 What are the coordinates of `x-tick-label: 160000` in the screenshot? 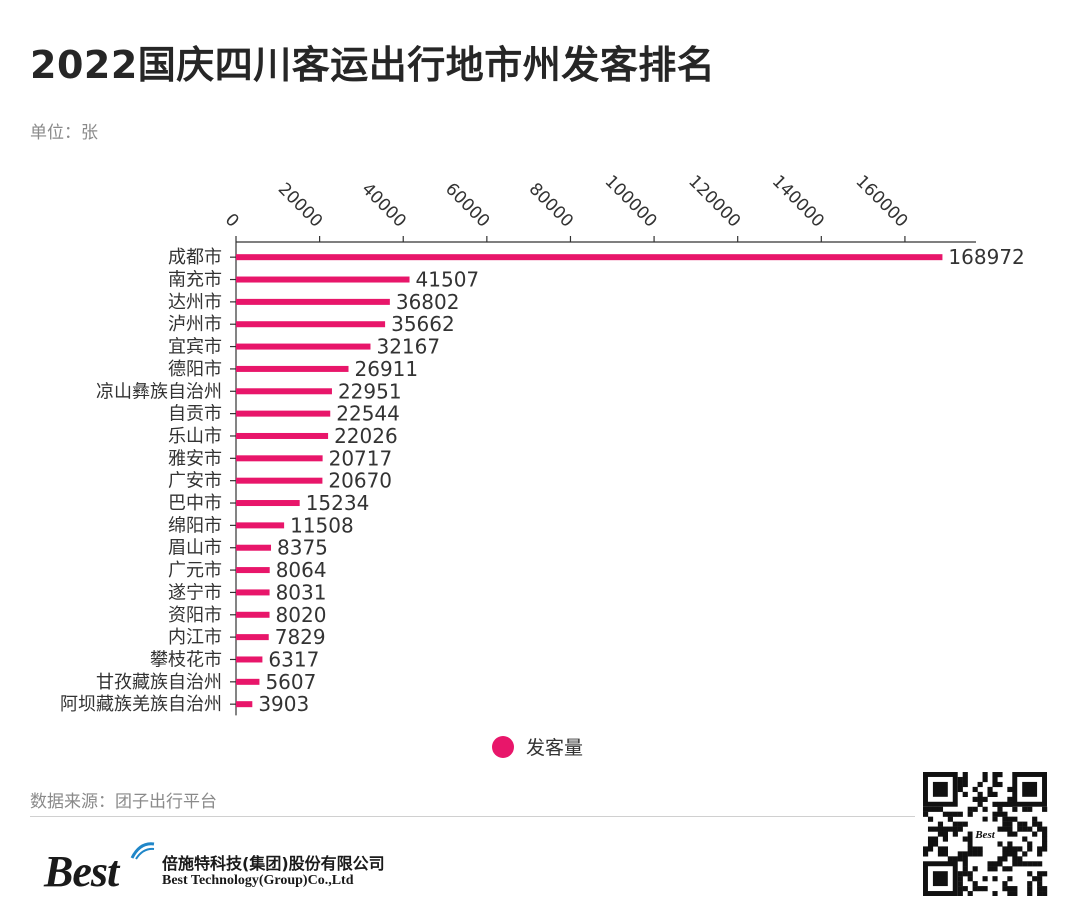 It's located at (881, 201).